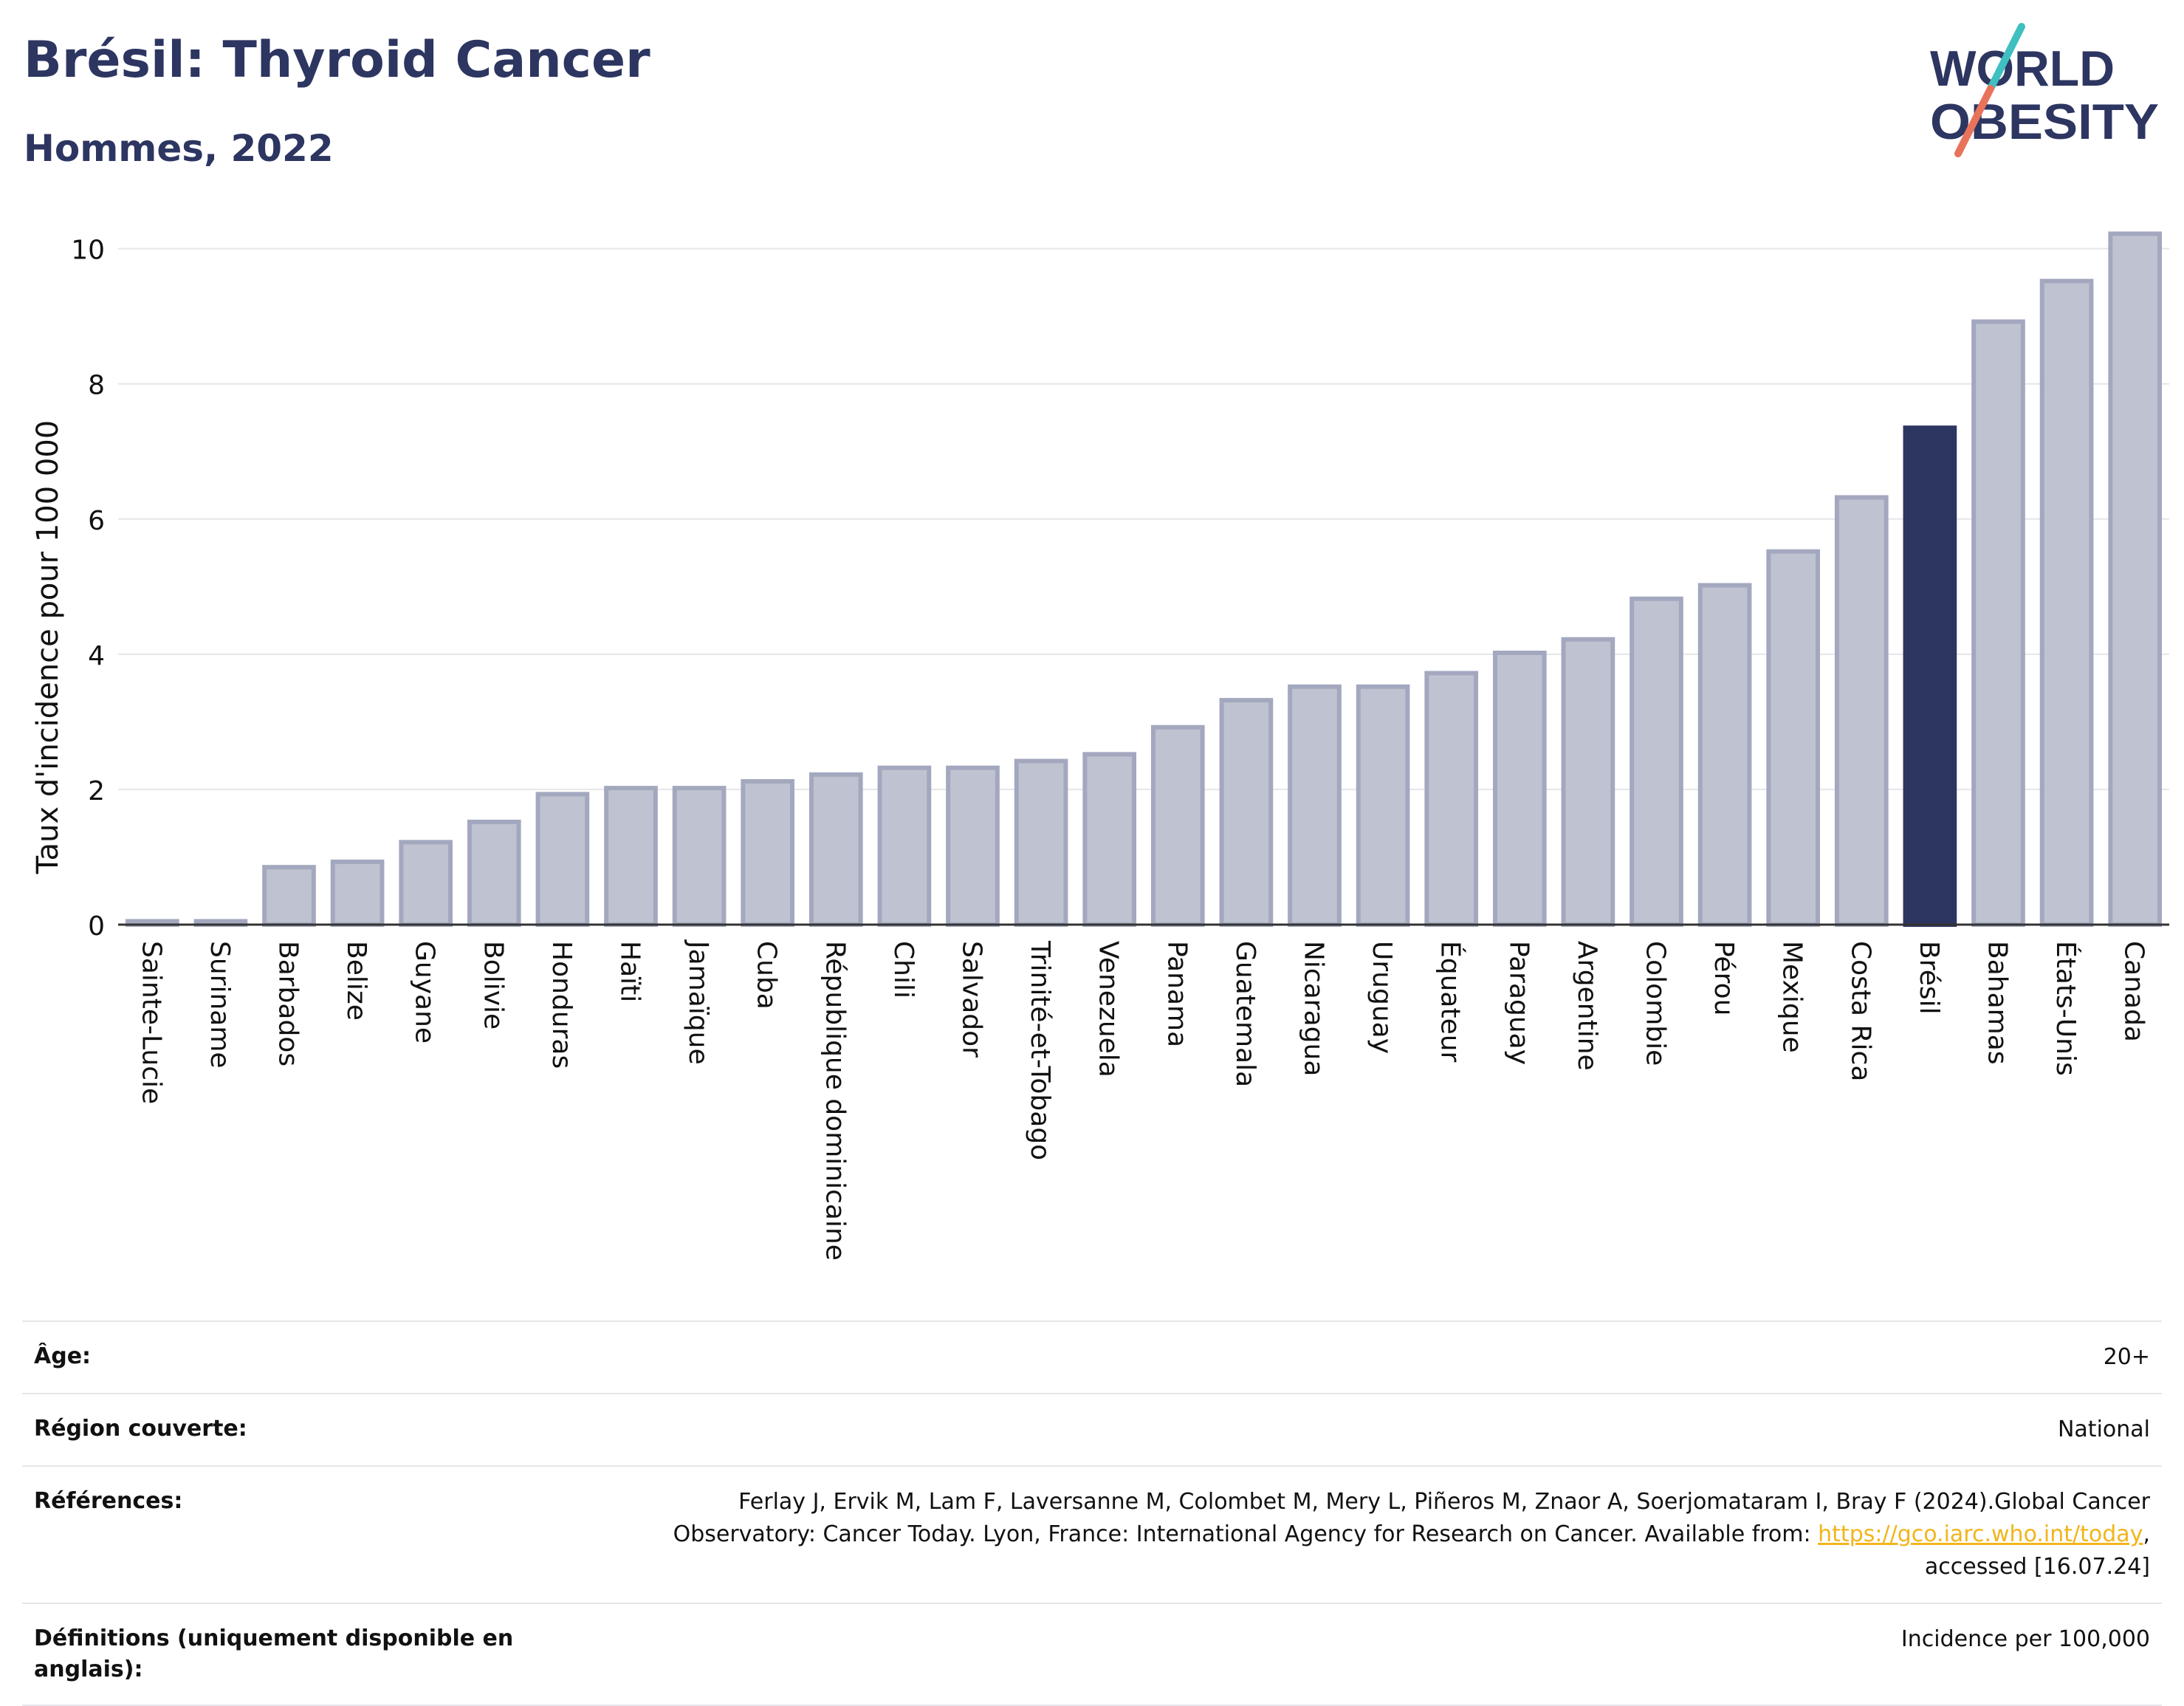  What do you see at coordinates (1998, 1003) in the screenshot?
I see `x-tick-label: Bahamas` at bounding box center [1998, 1003].